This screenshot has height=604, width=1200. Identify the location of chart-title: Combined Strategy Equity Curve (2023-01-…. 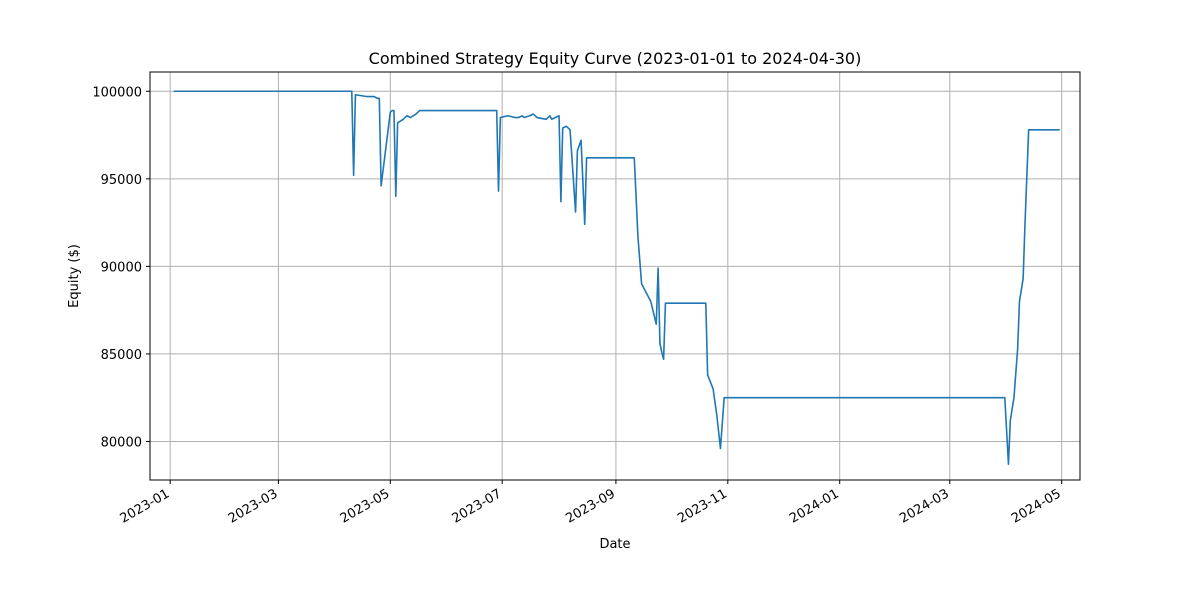
(615, 58).